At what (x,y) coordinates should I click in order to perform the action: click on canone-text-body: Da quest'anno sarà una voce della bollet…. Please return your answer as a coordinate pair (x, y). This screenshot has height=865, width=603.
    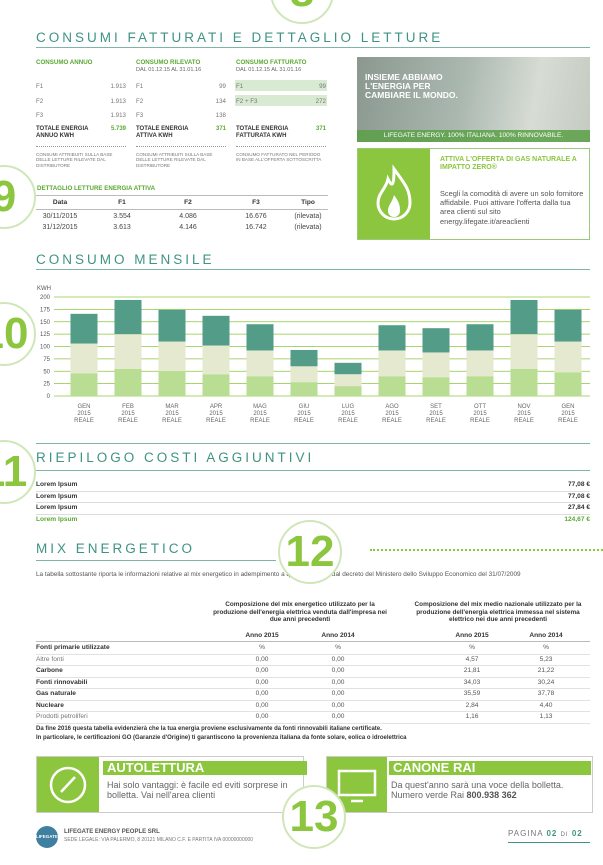
    Looking at the image, I should click on (477, 790).